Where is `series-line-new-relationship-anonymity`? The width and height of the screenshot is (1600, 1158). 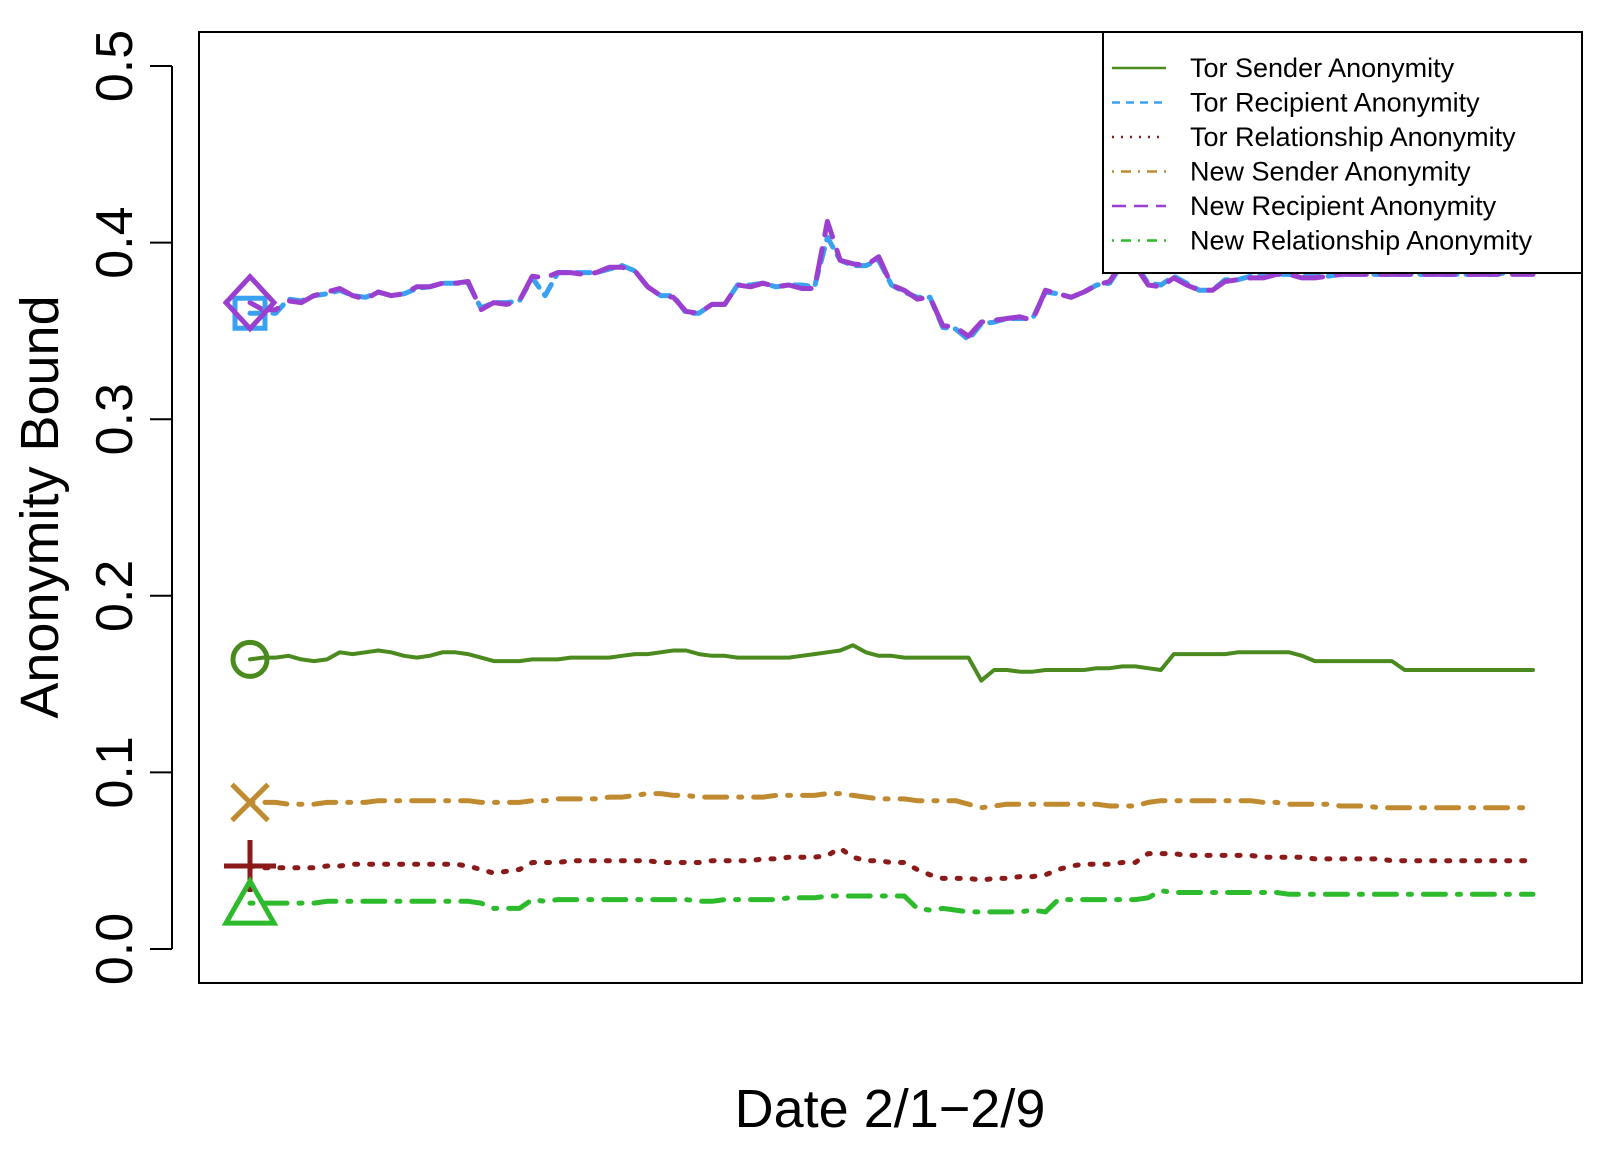
series-line-new-relationship-anonymity is located at coordinates (891, 901).